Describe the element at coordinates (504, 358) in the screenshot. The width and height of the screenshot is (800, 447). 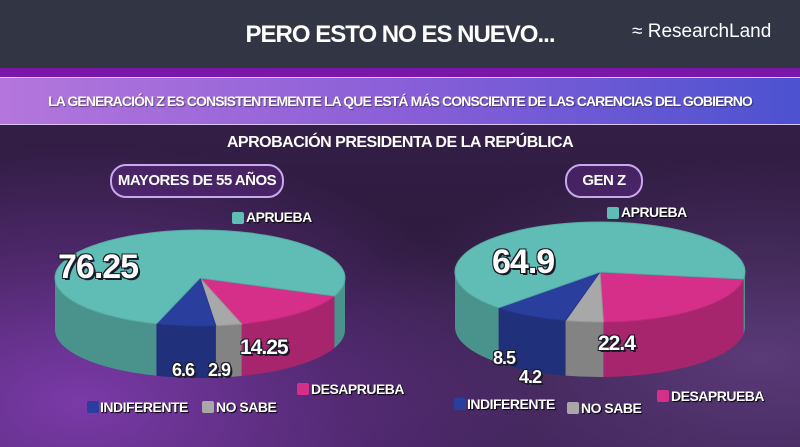
I see `value-indiferente-genz: 8.5` at that location.